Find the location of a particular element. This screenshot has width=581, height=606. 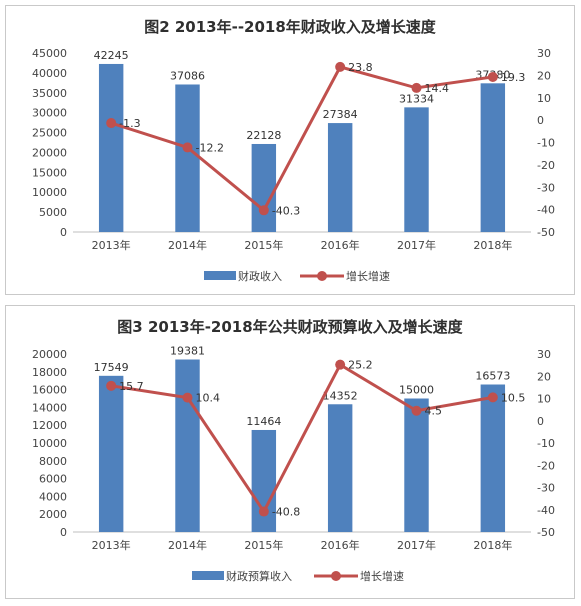

y-right-tick-label: 10 is located at coordinates (544, 98).